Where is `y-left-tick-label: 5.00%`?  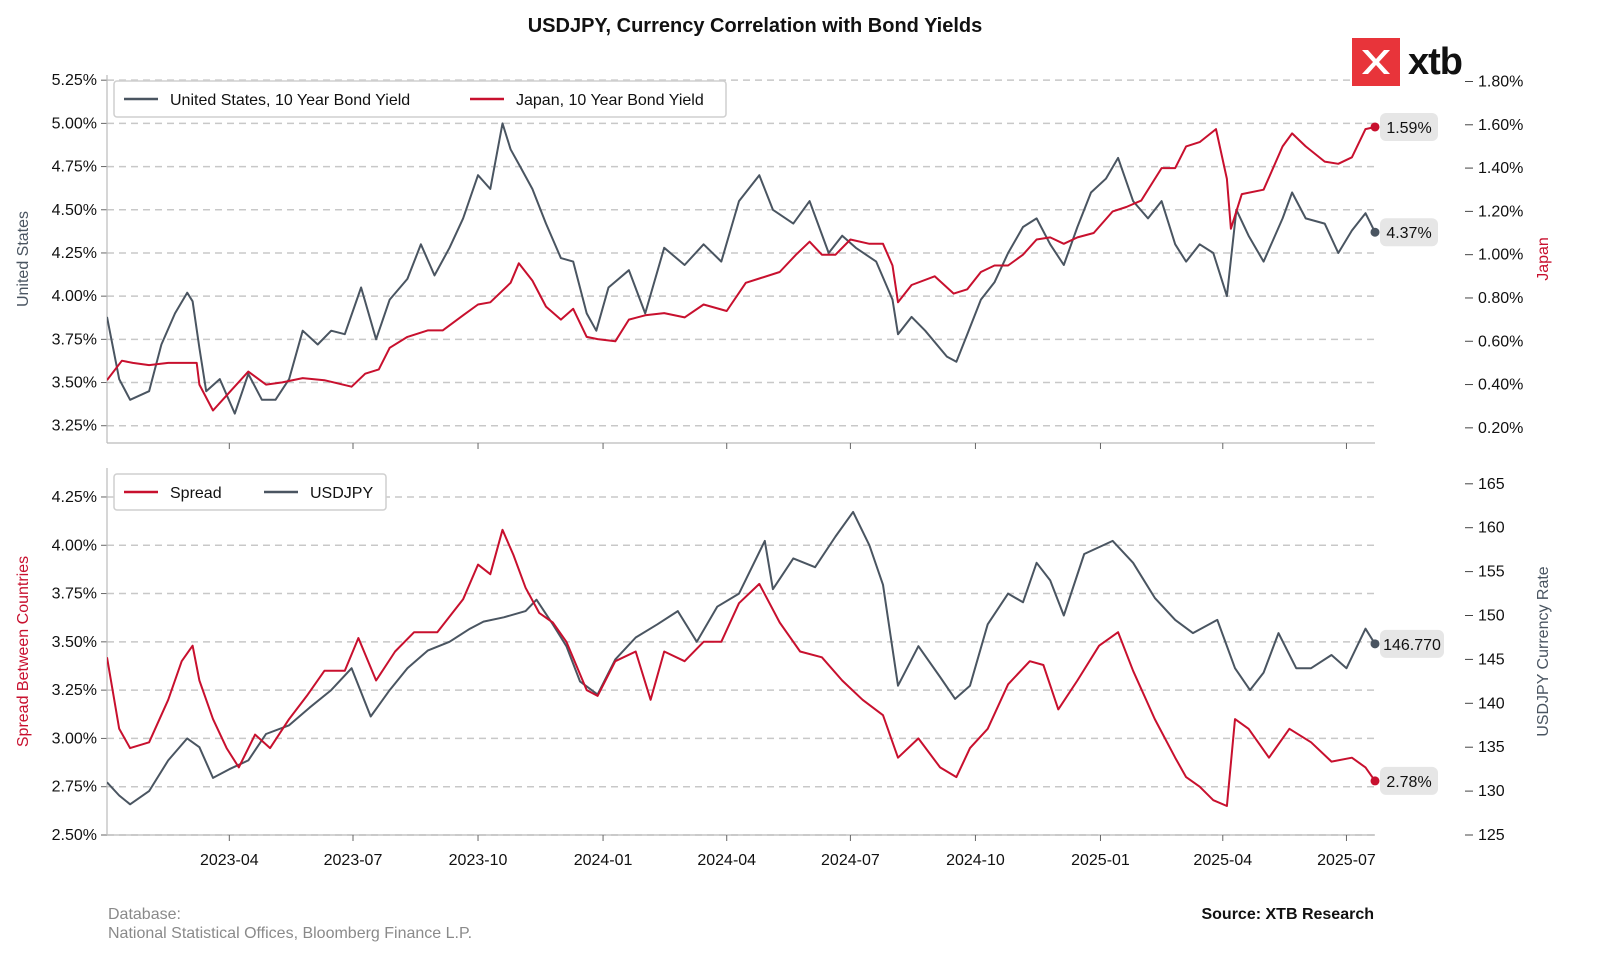 y-left-tick-label: 5.00% is located at coordinates (74, 123).